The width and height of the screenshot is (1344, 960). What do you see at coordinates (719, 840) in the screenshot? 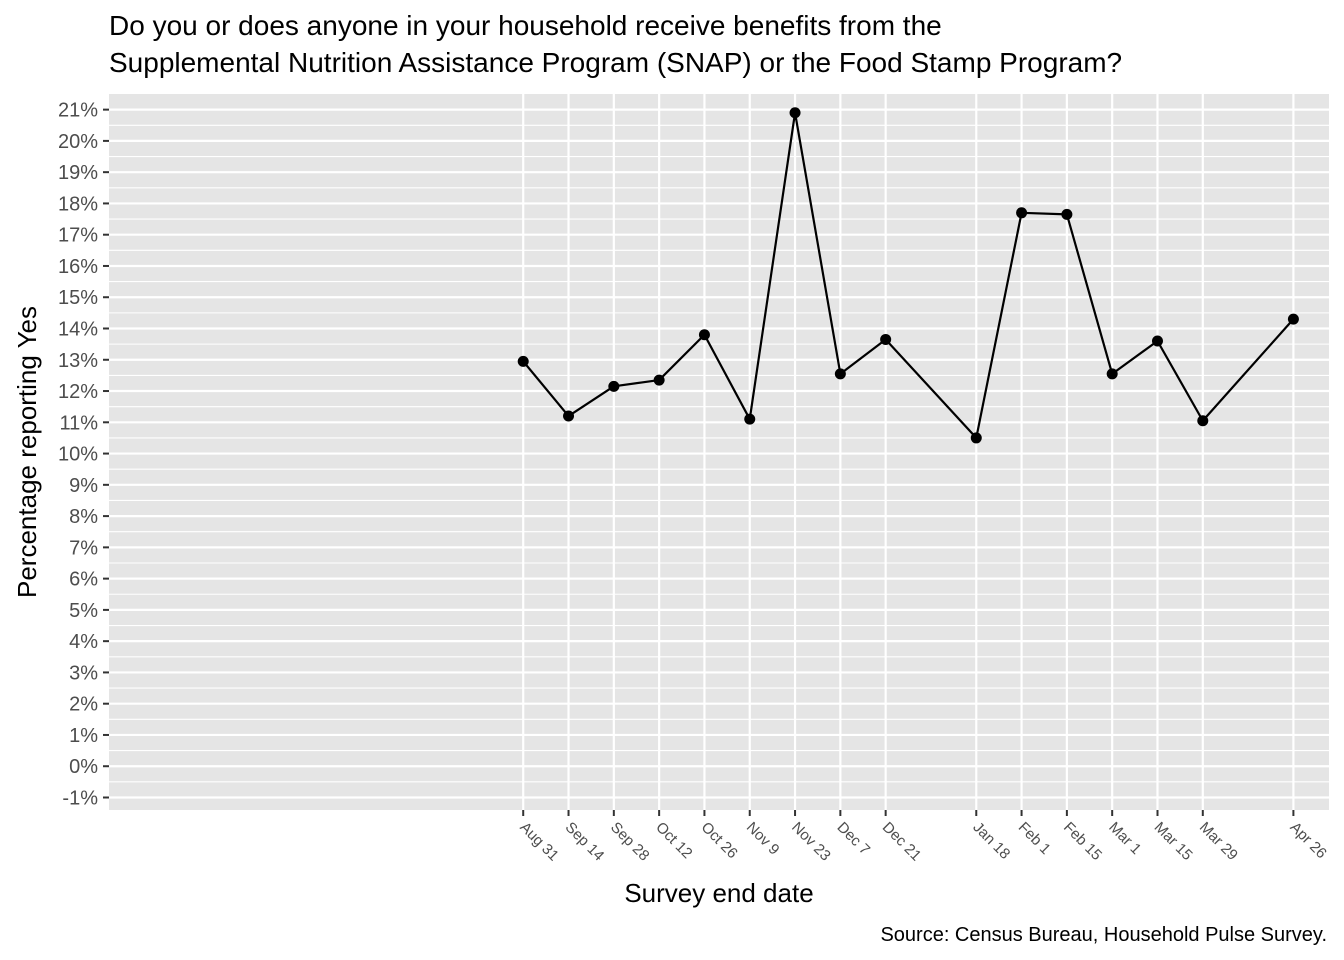
I see `x-tick-label: Oct 26` at bounding box center [719, 840].